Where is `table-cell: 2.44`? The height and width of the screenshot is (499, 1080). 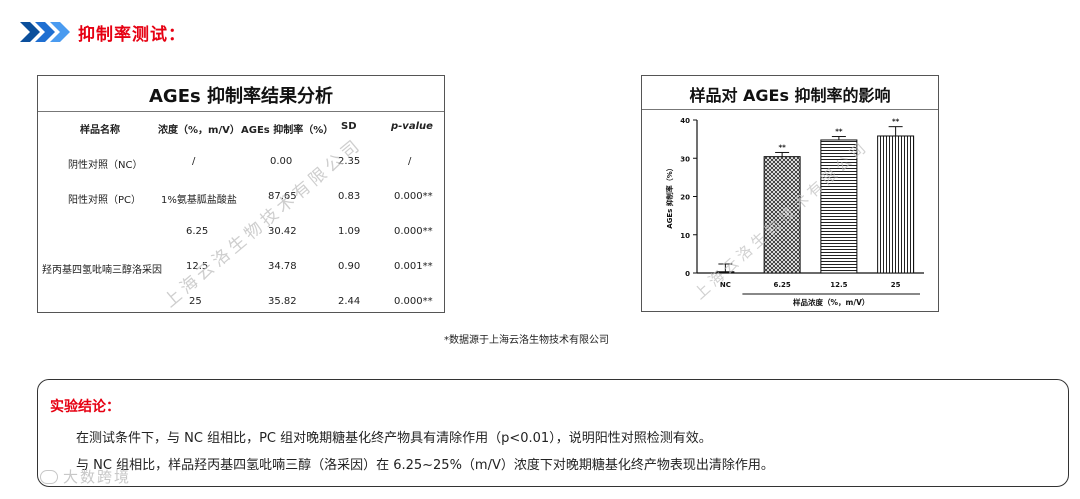 table-cell: 2.44 is located at coordinates (349, 301).